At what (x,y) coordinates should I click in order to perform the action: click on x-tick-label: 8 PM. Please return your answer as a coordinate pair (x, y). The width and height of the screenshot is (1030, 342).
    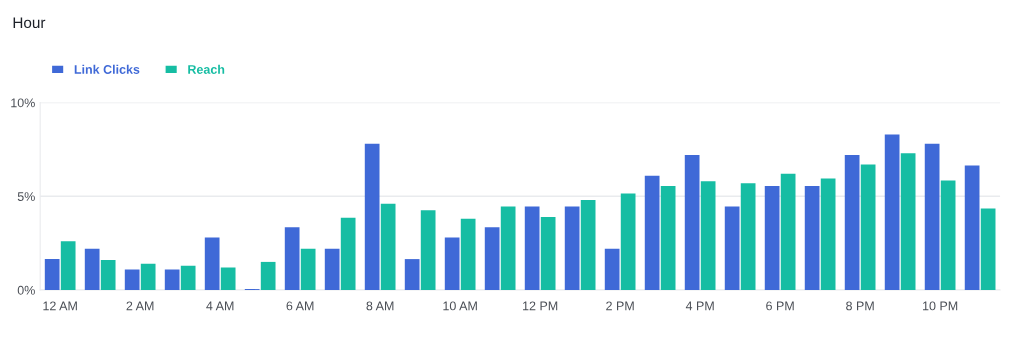
    Looking at the image, I should click on (860, 306).